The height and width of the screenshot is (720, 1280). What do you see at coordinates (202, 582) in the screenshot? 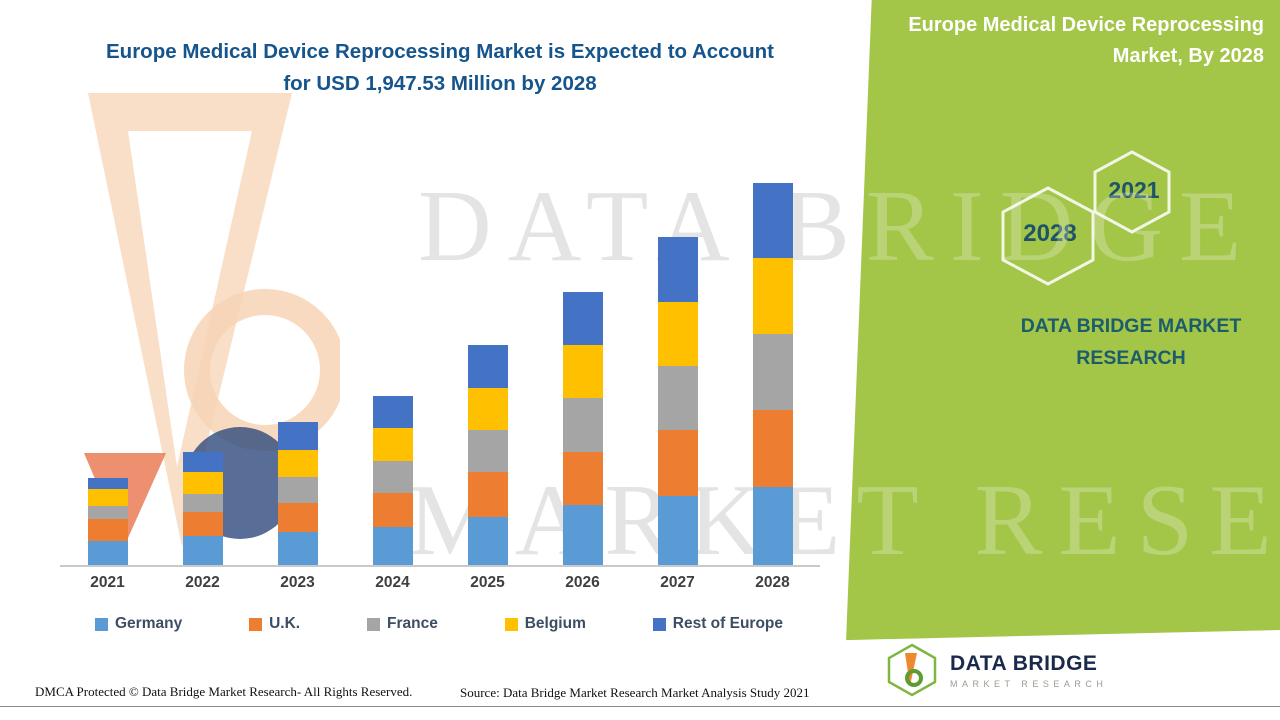
I see `x-axis-label-2022: 2022` at bounding box center [202, 582].